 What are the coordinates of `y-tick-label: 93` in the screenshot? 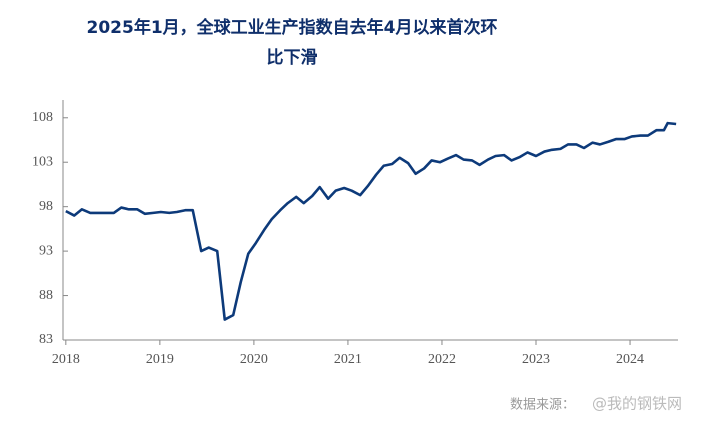 It's located at (46, 250).